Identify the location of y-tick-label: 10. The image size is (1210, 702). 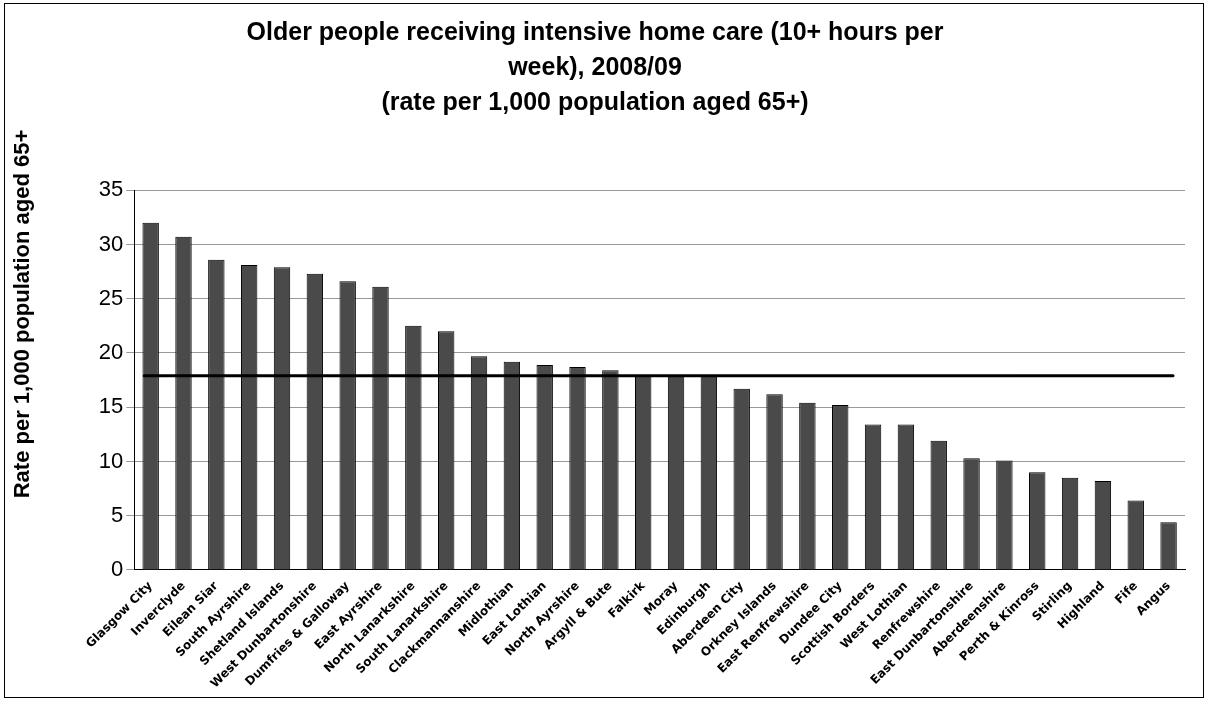
(111, 460).